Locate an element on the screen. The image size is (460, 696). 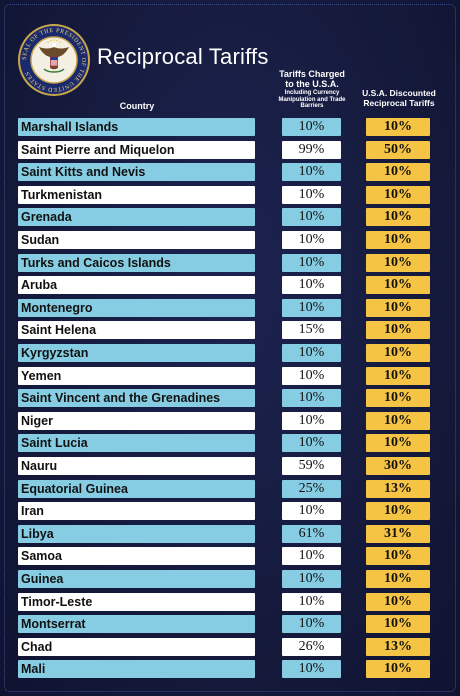
table-row: Saint Pierre and Miquelon 99% 50% is located at coordinates (230, 149).